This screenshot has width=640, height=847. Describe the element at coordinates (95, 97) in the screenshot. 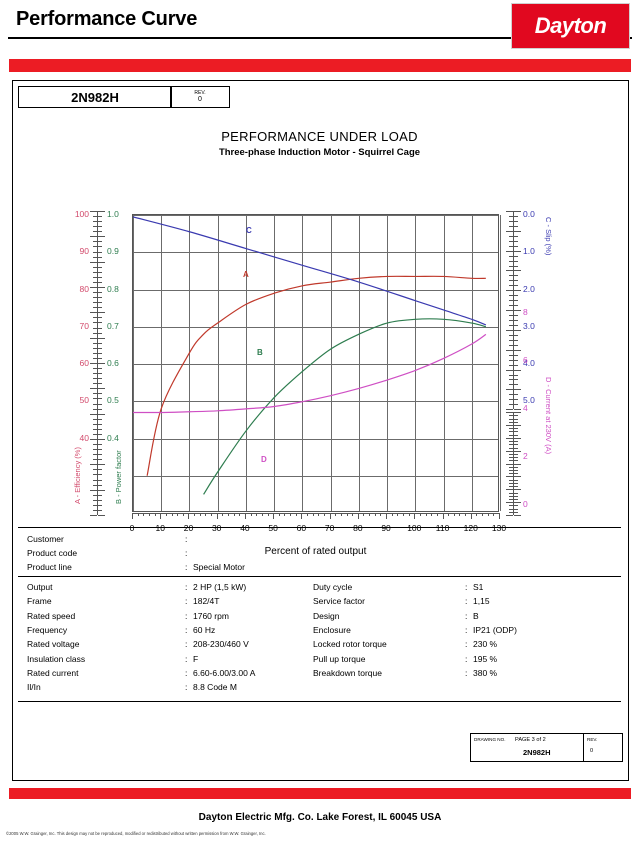

I see `model-number-box: 2N982H` at that location.